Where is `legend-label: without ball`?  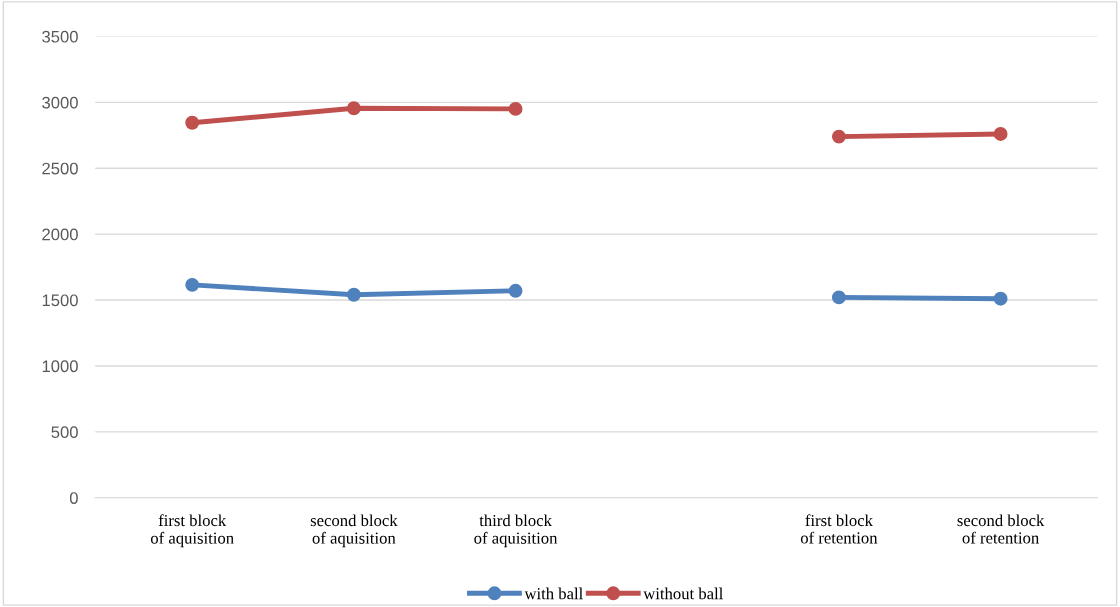
legend-label: without ball is located at coordinates (683, 593).